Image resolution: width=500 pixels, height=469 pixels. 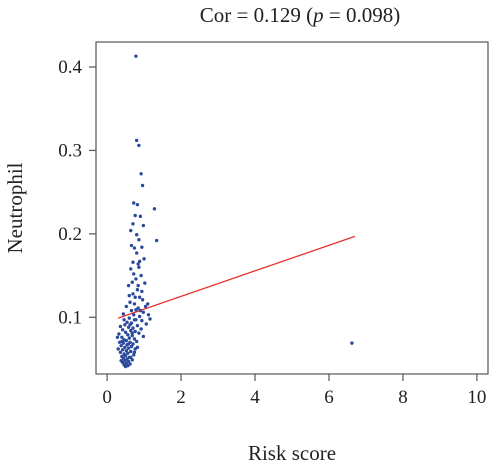 What do you see at coordinates (70, 67) in the screenshot?
I see `y-tick-label: 0.4` at bounding box center [70, 67].